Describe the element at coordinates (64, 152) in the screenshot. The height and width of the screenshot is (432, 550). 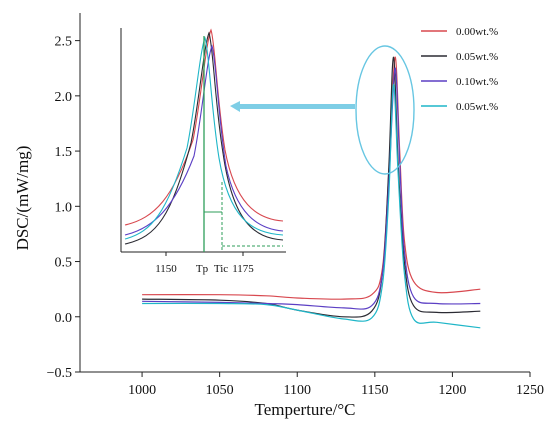
I see `y-tick-label-4: 1.5` at that location.